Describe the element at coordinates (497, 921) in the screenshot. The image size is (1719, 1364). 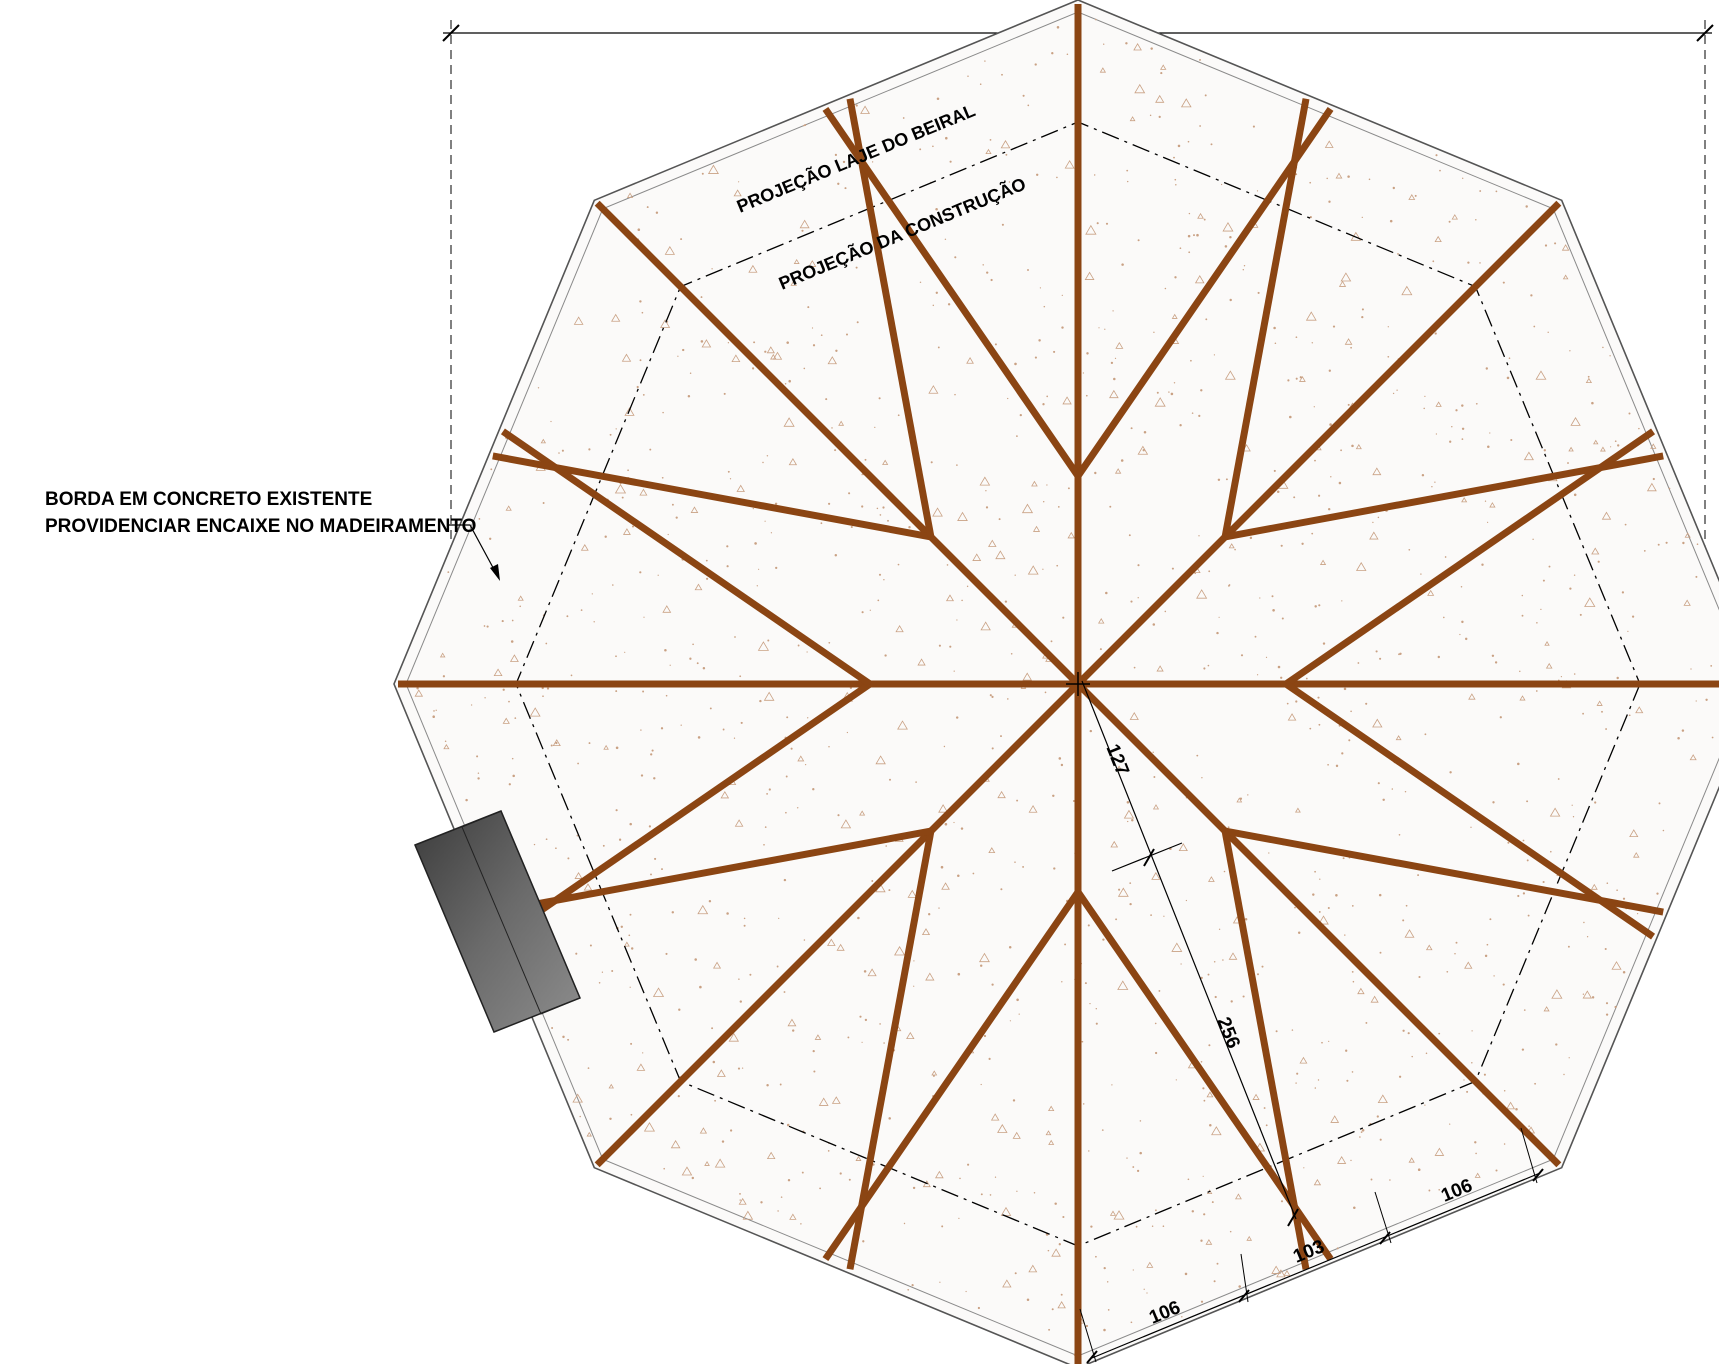
I see `existing-concrete-edge-block` at that location.